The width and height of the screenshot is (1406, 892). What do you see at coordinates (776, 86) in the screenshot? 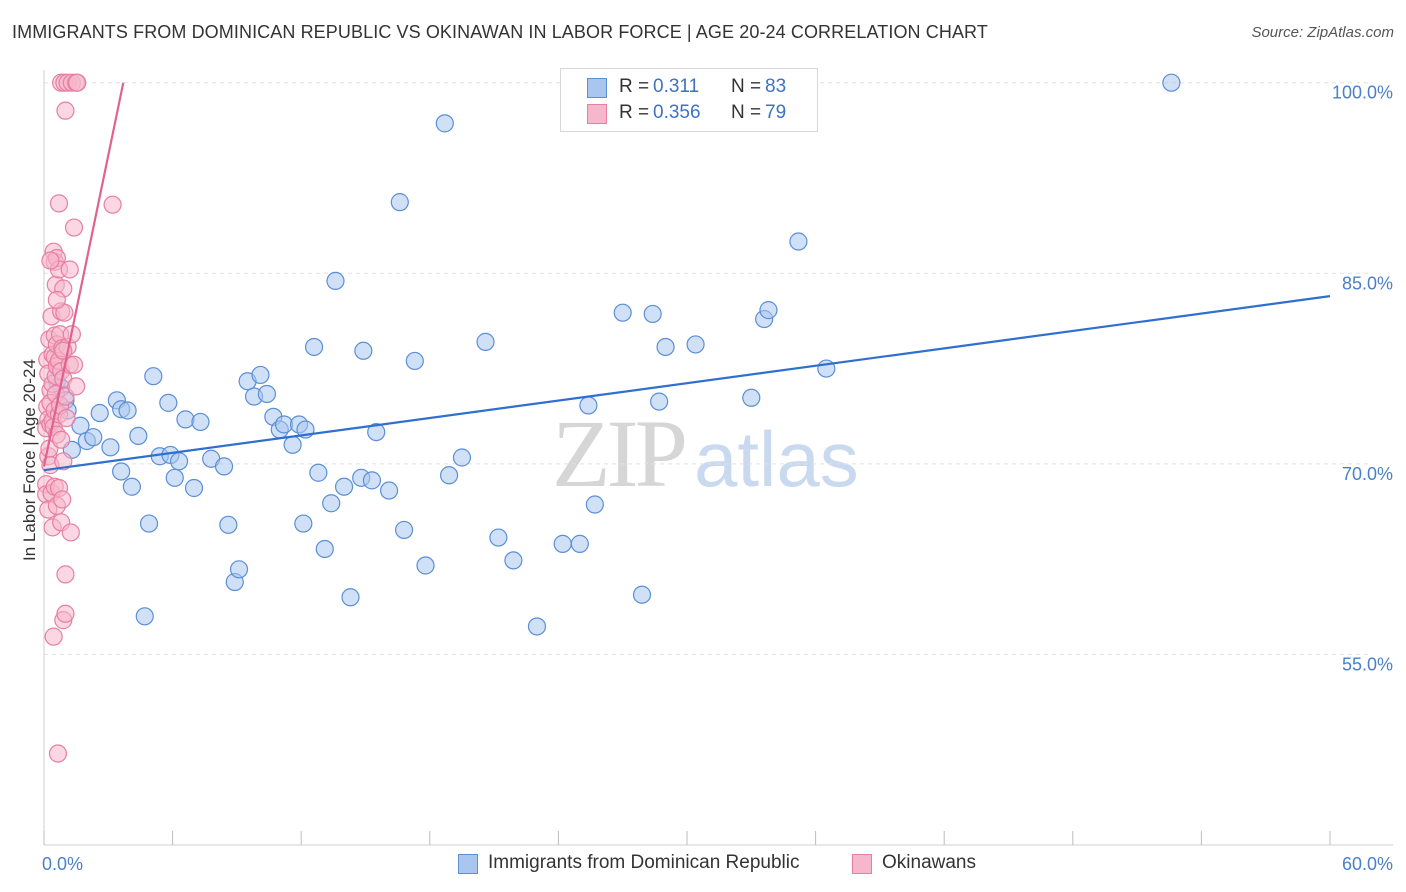
I see `legend-n-value: 83` at bounding box center [776, 86].